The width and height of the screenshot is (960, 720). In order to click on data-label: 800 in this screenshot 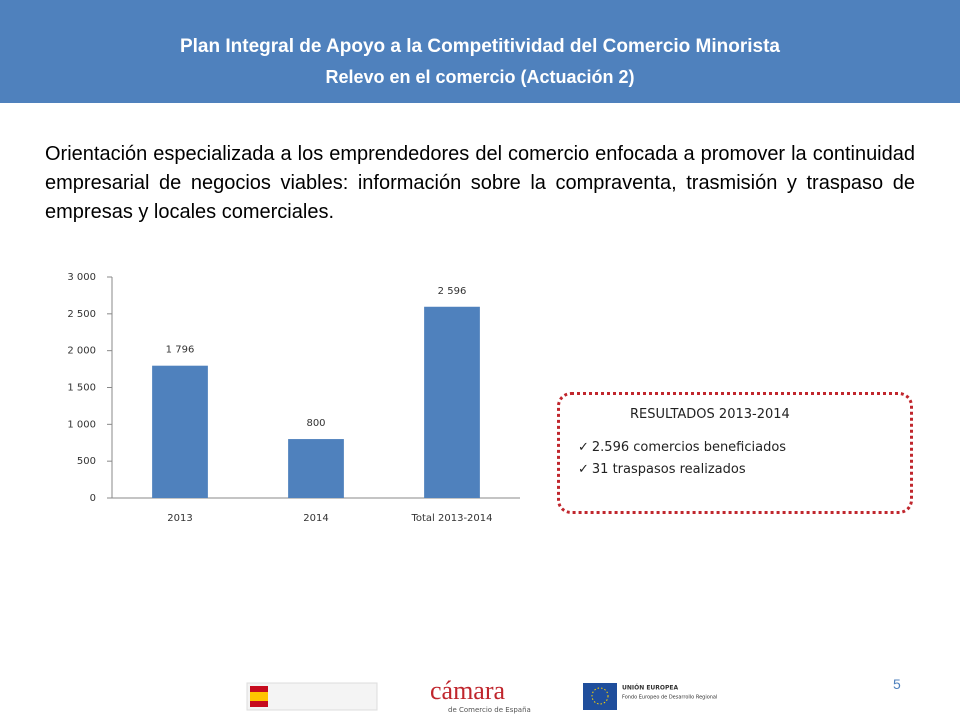, I will do `click(315, 423)`.